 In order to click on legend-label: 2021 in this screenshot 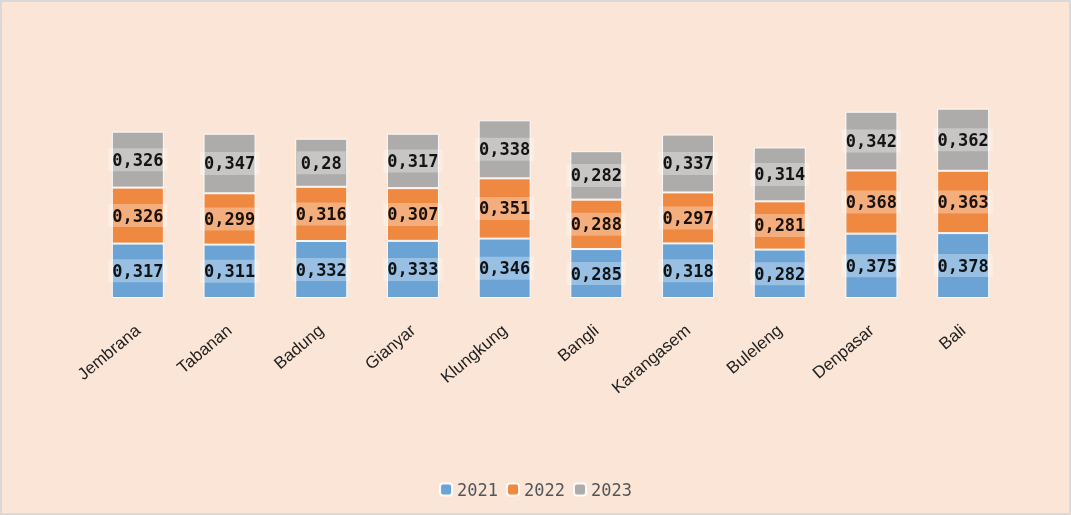, I will do `click(478, 489)`.